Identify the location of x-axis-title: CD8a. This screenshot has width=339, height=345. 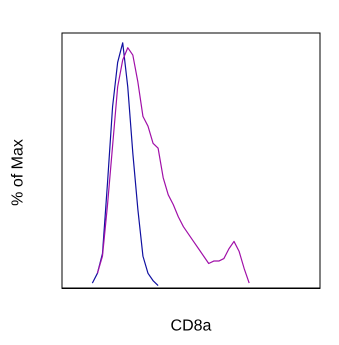
(191, 326).